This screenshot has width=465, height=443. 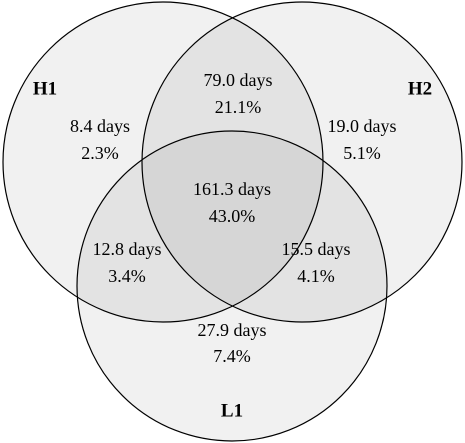 What do you see at coordinates (45, 88) in the screenshot?
I see `set-label: H1` at bounding box center [45, 88].